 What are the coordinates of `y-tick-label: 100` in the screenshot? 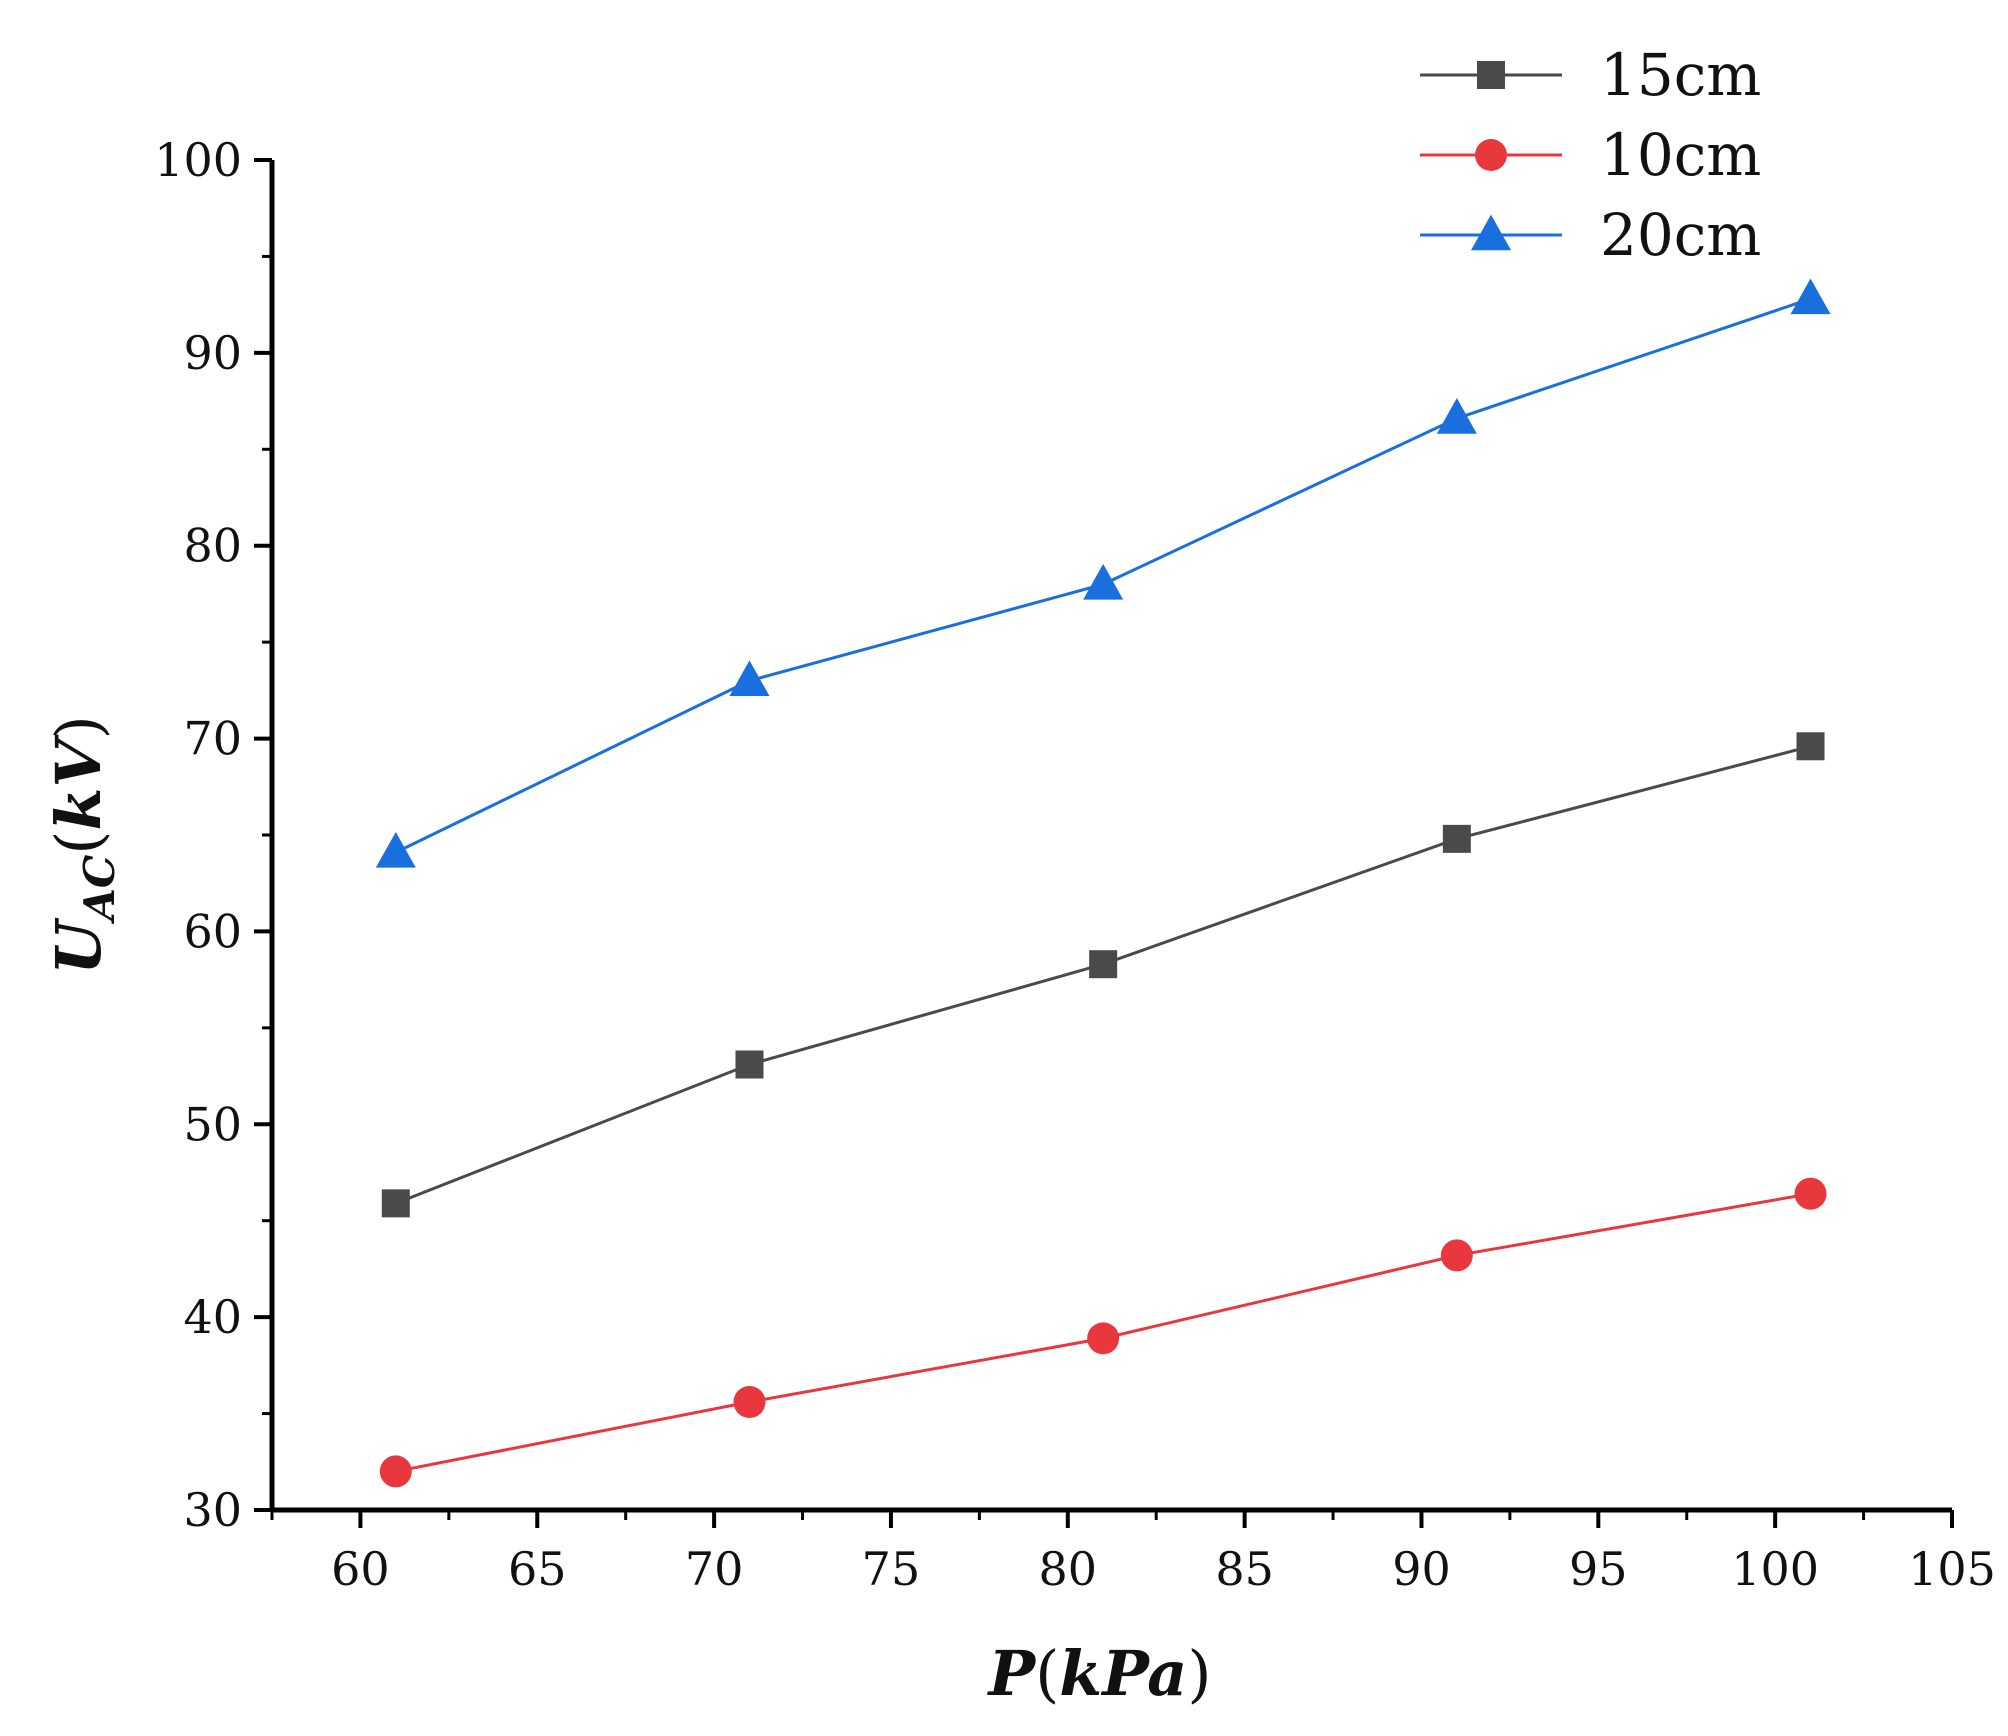 It's located at (198, 160).